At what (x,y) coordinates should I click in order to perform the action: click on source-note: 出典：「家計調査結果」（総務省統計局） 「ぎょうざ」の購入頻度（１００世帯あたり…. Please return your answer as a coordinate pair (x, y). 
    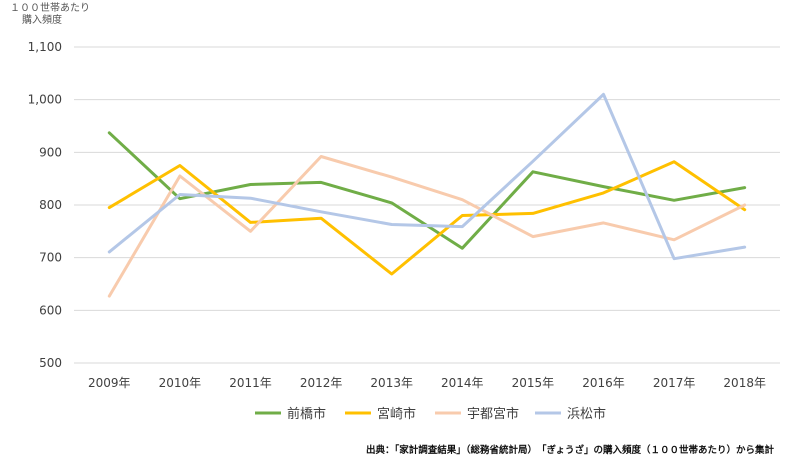
    Looking at the image, I should click on (569, 450).